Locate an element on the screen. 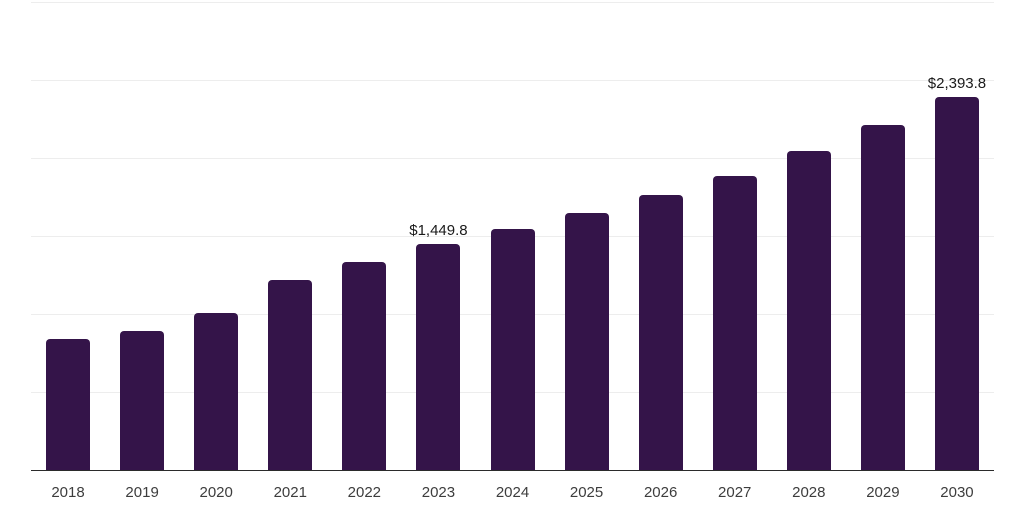 The height and width of the screenshot is (512, 1024). x-tick-2027: 2027 is located at coordinates (735, 492).